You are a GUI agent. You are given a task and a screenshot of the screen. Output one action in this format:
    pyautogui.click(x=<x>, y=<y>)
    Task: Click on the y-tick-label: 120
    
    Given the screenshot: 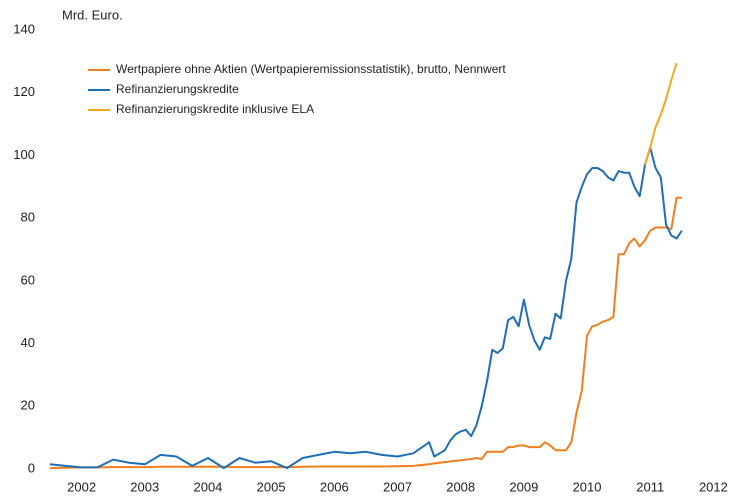 What is the action you would take?
    pyautogui.click(x=24, y=91)
    